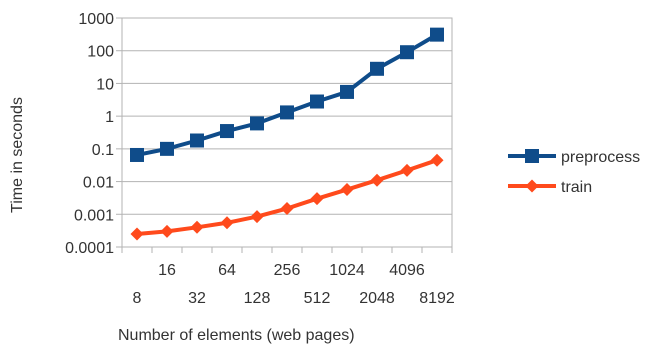  What do you see at coordinates (317, 298) in the screenshot?
I see `x-tick-label: 512` at bounding box center [317, 298].